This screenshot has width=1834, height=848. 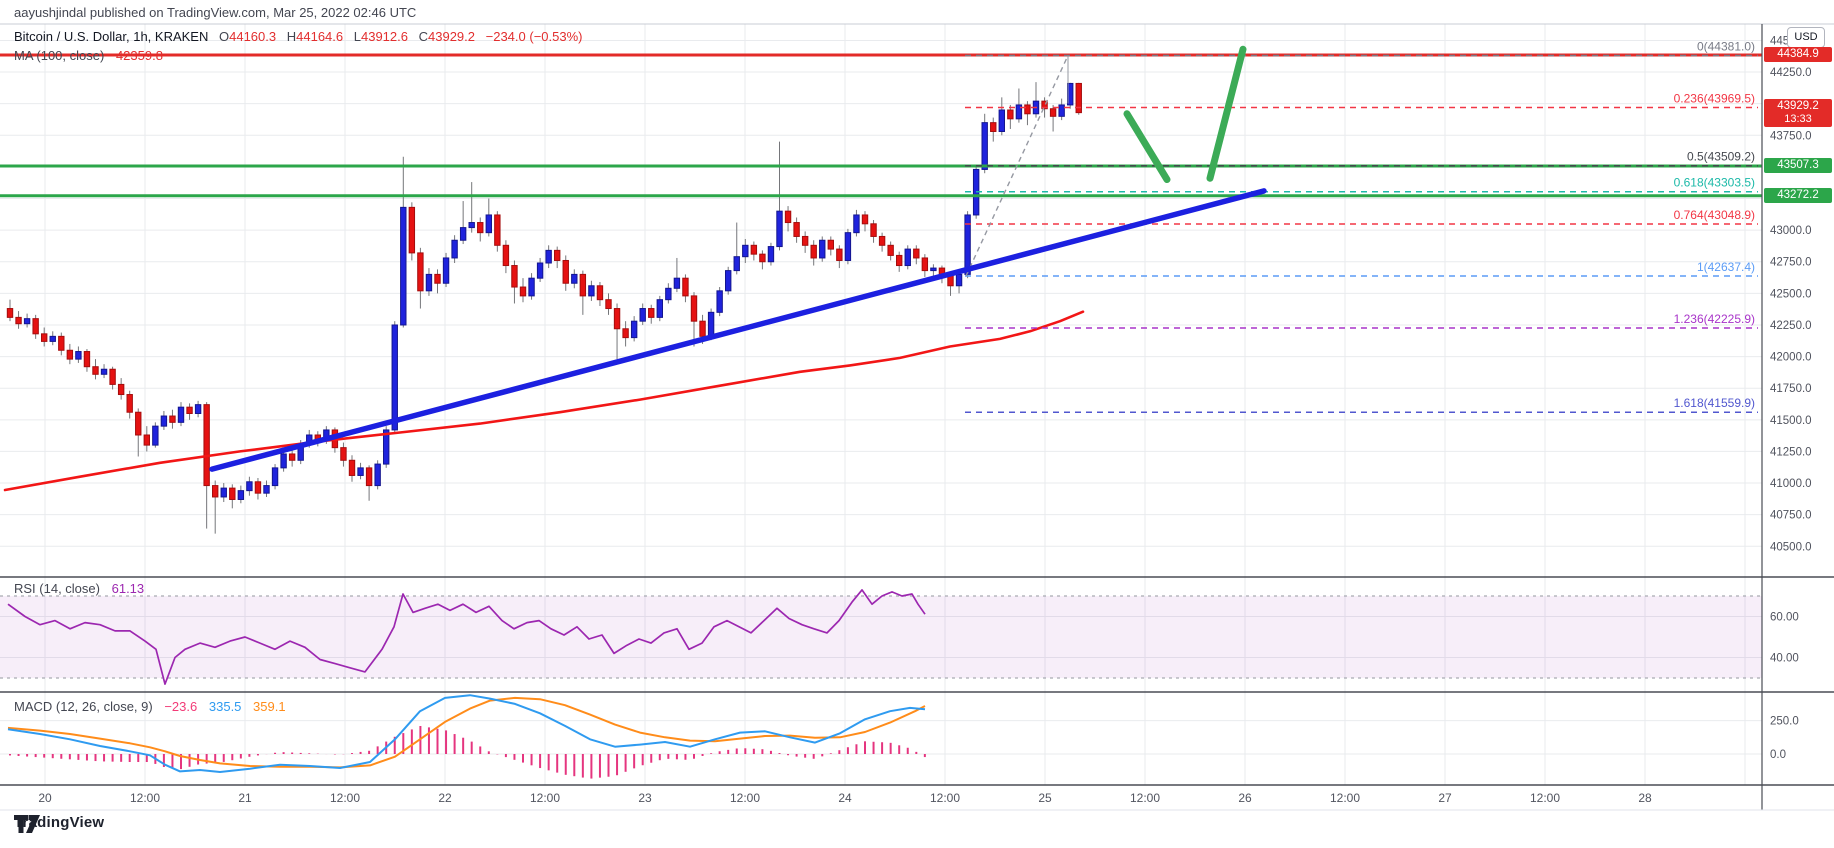 What do you see at coordinates (1185, 114) in the screenshot?
I see `green-arrow-annotations` at bounding box center [1185, 114].